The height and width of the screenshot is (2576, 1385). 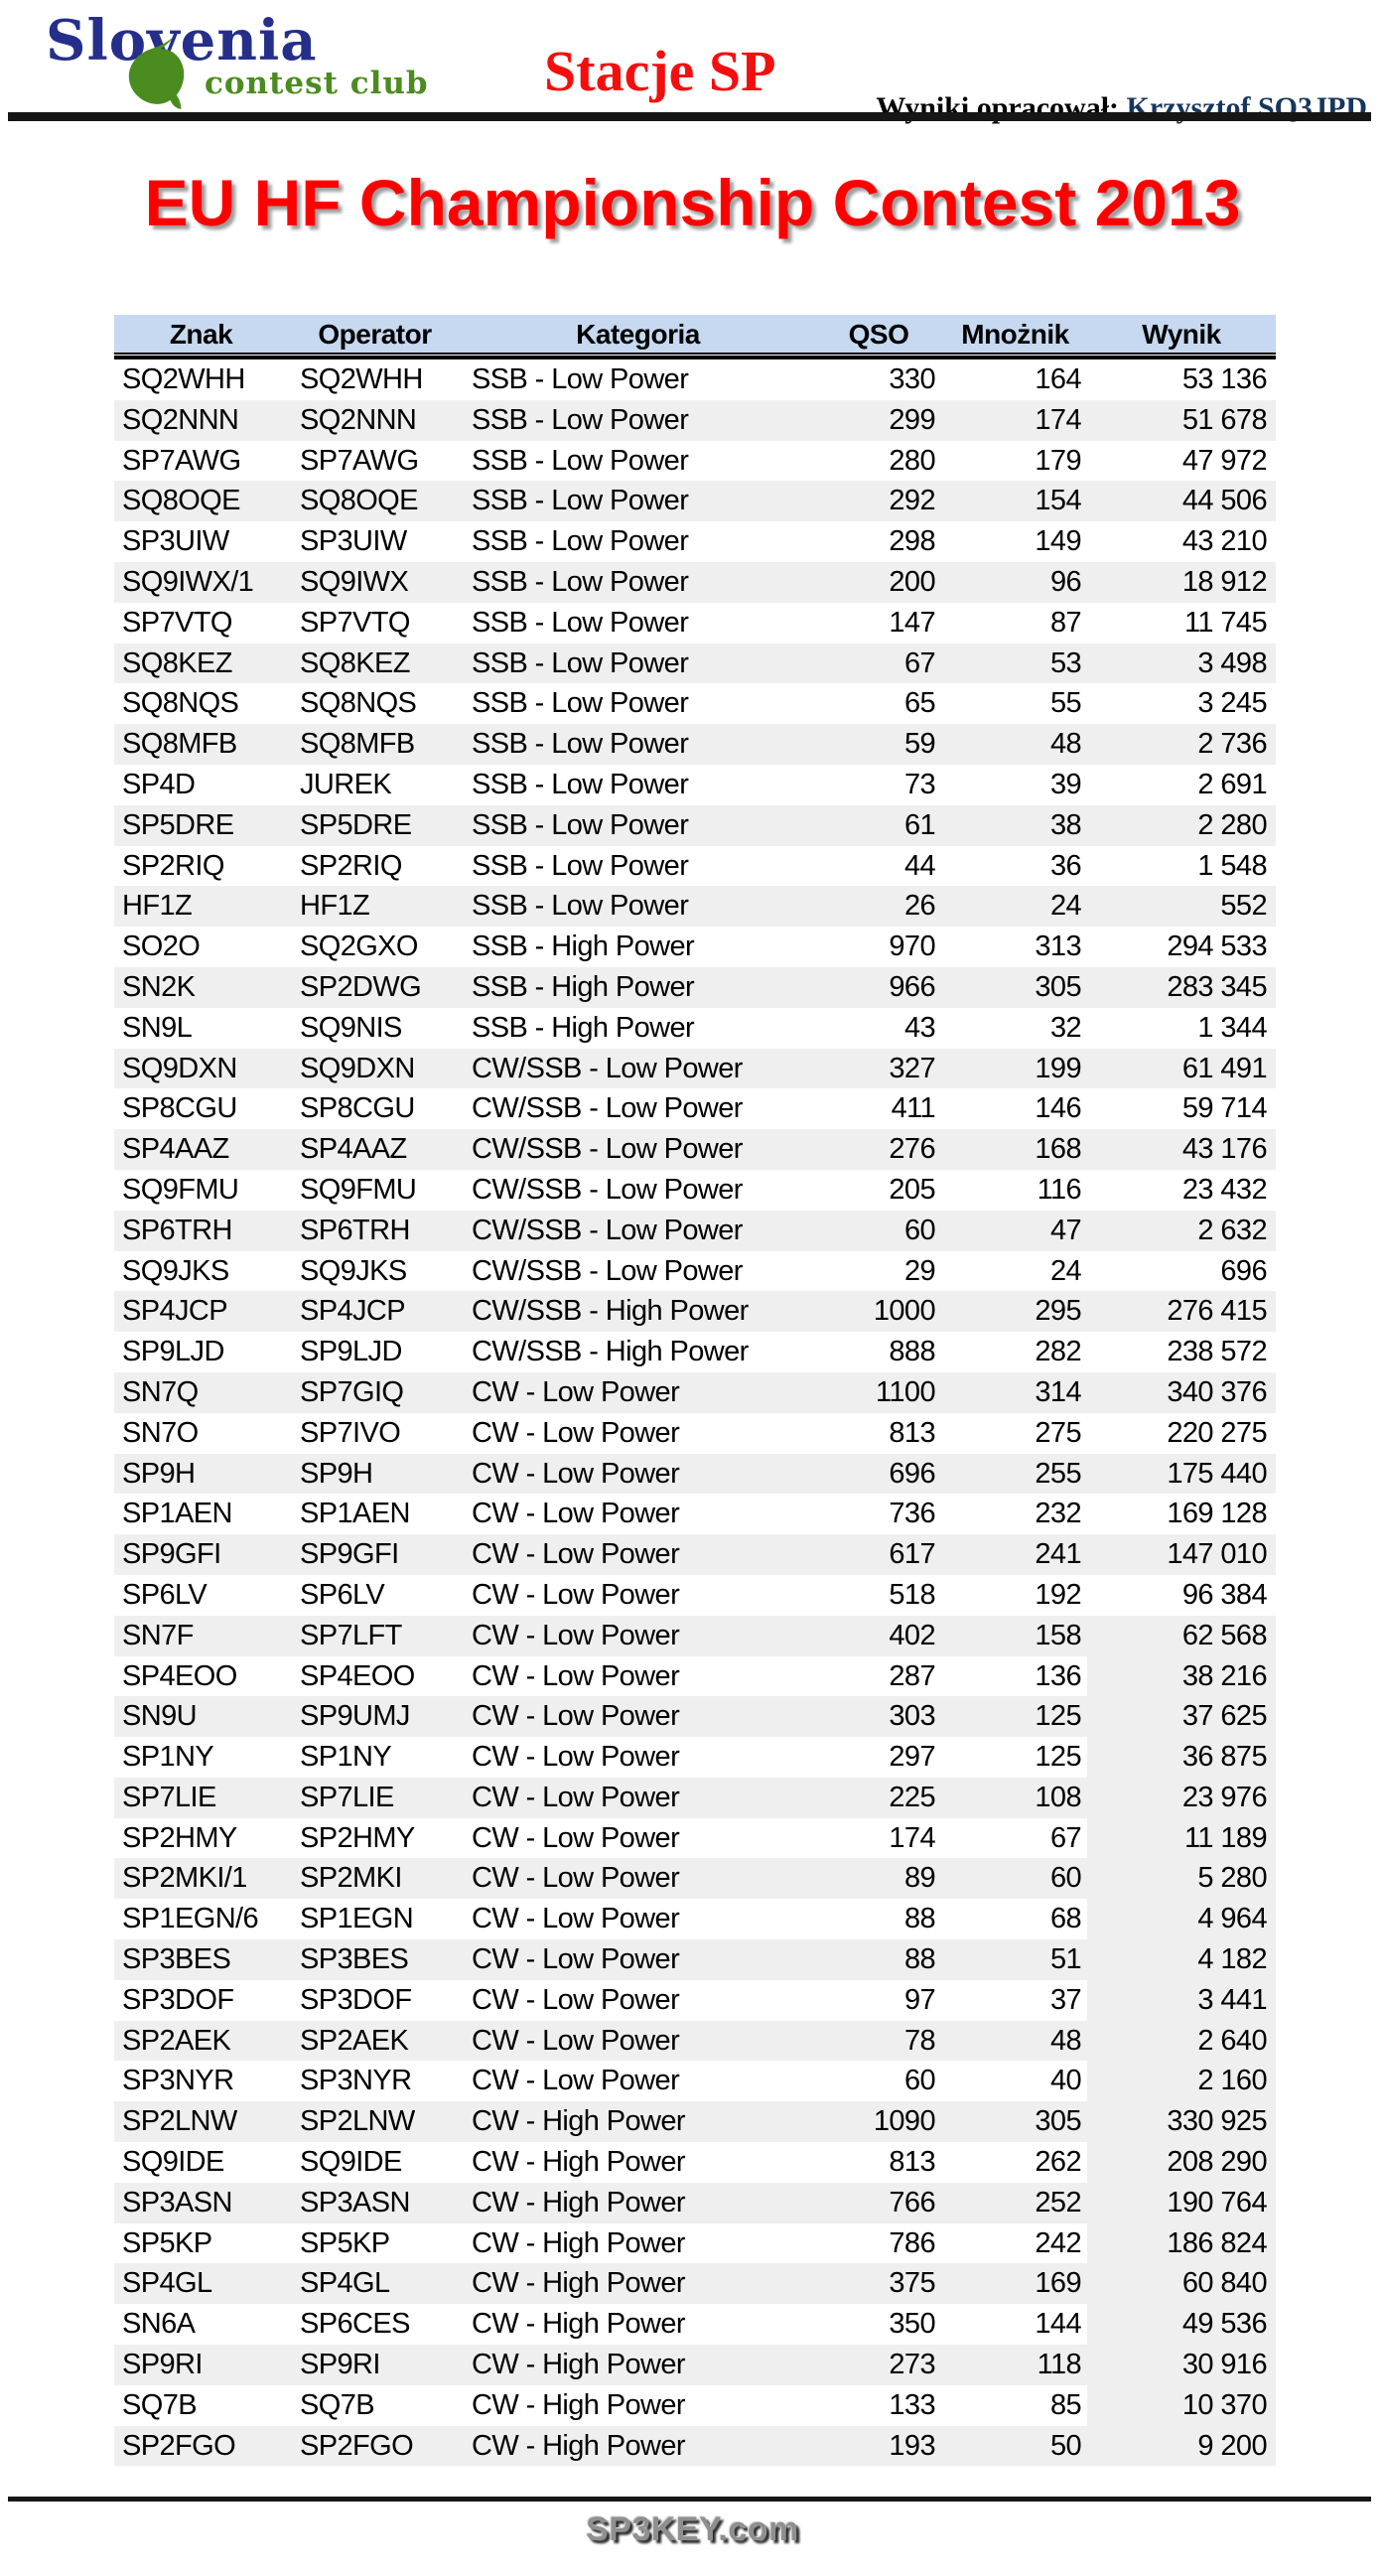 What do you see at coordinates (159, 2325) in the screenshot?
I see `callsign-cell: SN6A` at bounding box center [159, 2325].